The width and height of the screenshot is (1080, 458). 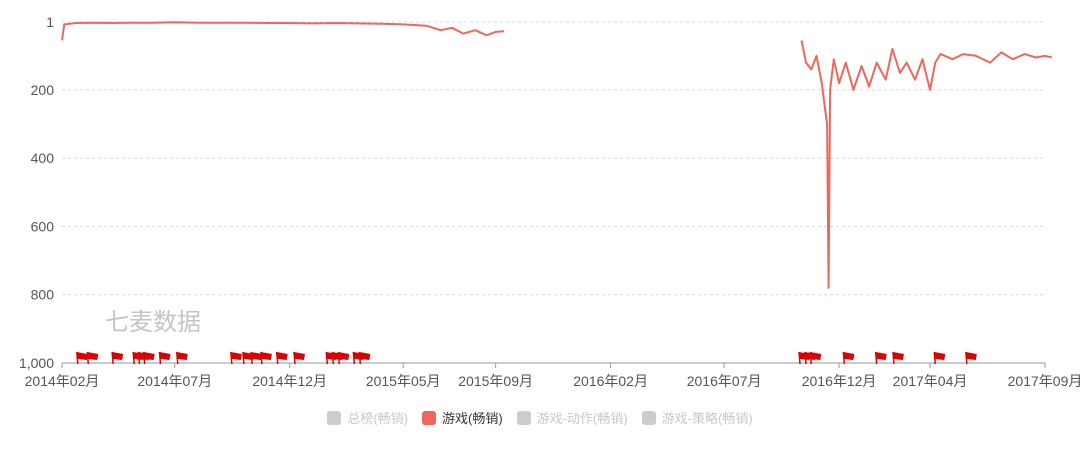 I want to click on y-tick-label: 200, so click(x=43, y=90).